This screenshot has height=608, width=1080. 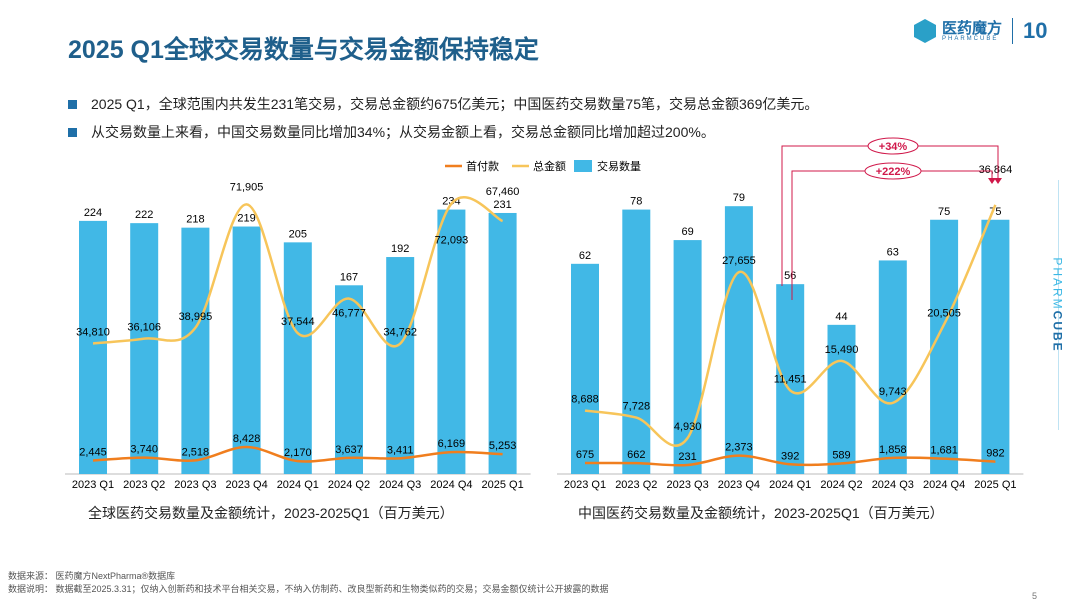 I want to click on logo-divider, so click(x=1013, y=31).